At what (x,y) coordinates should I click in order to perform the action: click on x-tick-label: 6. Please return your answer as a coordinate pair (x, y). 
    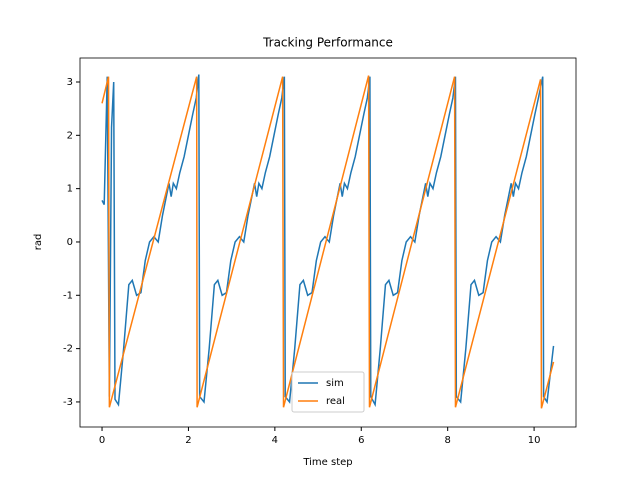
    Looking at the image, I should click on (361, 440).